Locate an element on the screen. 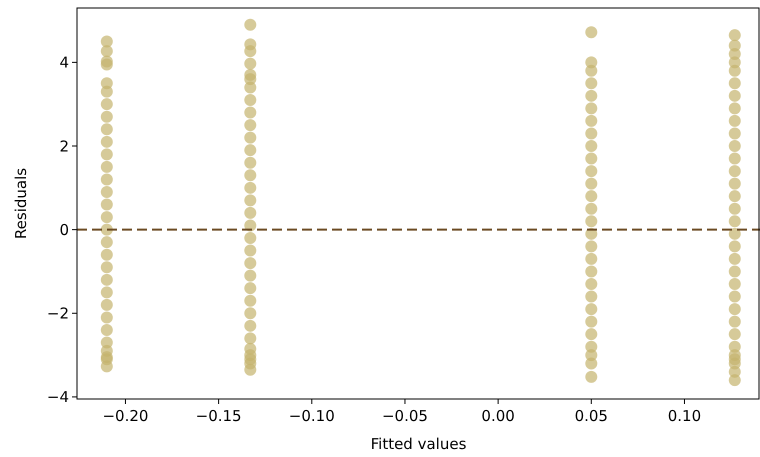  x-tick-label: −0.15 is located at coordinates (219, 416).